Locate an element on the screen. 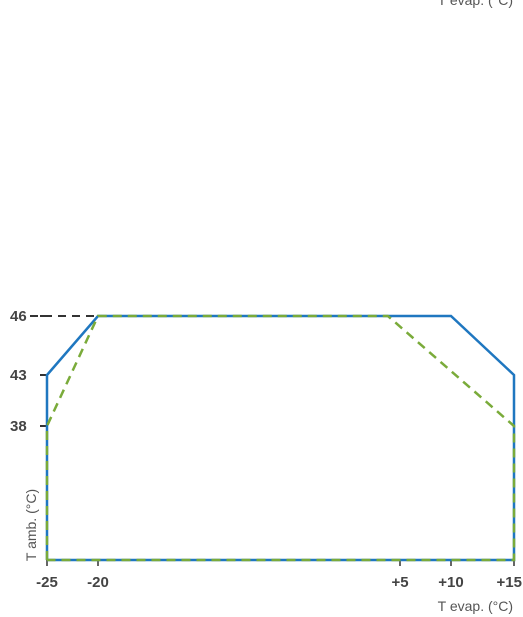 The width and height of the screenshot is (523, 617). y-axis-label: T amb. (°C) is located at coordinates (31, 525).